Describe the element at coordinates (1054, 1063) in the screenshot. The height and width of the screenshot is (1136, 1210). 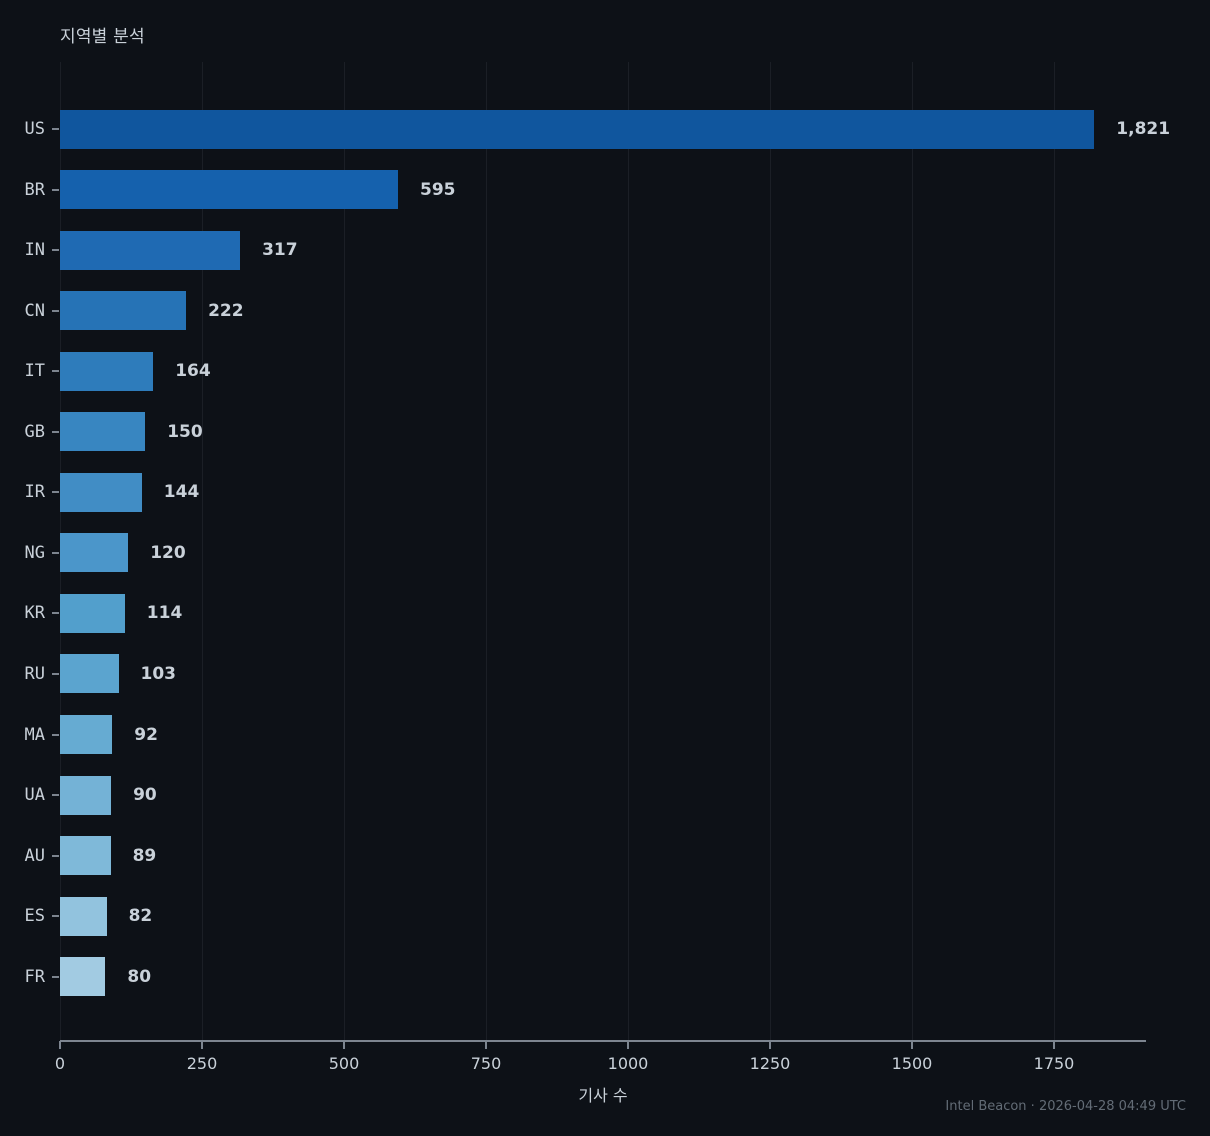
I see `x-tick-label: 1750` at that location.